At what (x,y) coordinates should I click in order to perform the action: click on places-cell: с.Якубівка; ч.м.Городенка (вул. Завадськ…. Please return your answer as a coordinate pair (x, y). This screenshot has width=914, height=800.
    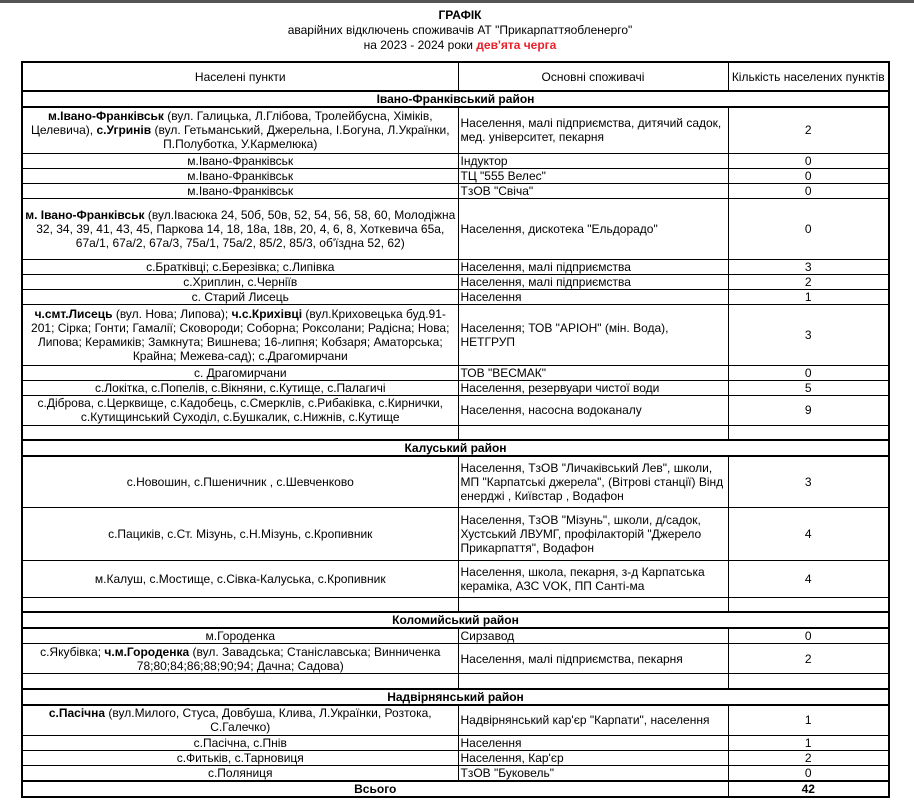
    Looking at the image, I should click on (240, 658).